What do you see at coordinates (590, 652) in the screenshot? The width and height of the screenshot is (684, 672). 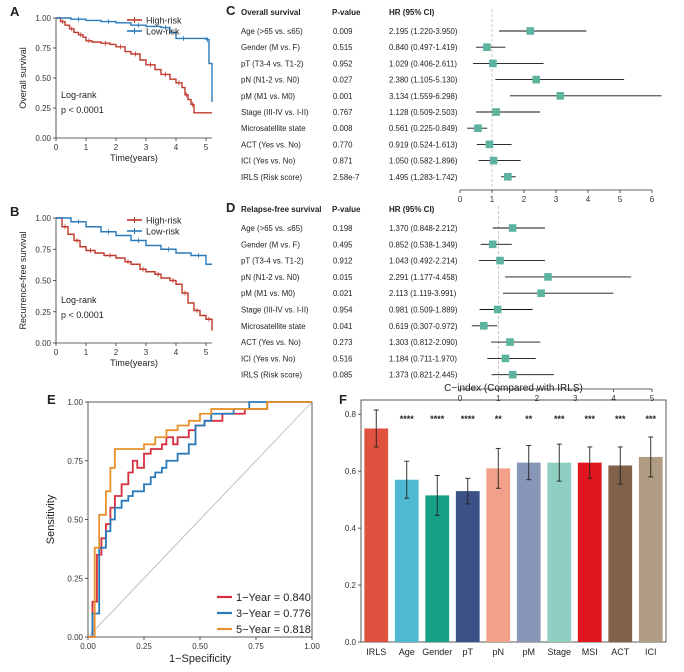 I see `category-label: MSI` at bounding box center [590, 652].